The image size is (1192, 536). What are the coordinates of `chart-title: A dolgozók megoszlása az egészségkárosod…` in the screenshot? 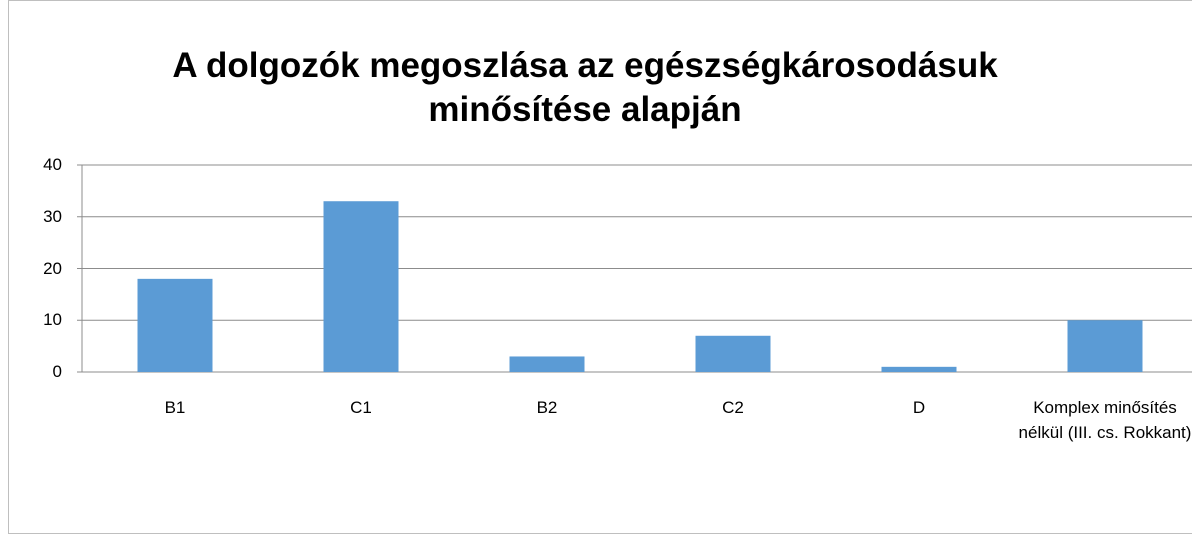 It's located at (585, 87).